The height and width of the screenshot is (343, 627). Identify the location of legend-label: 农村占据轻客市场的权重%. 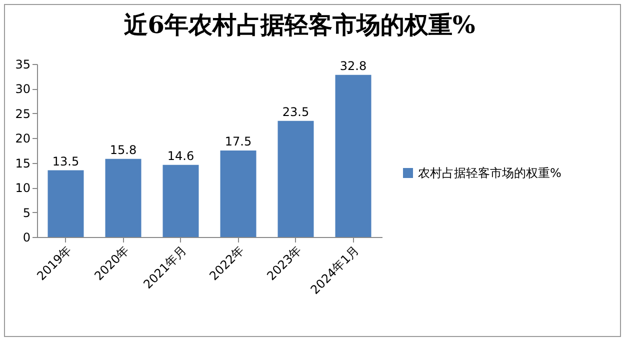
(490, 173).